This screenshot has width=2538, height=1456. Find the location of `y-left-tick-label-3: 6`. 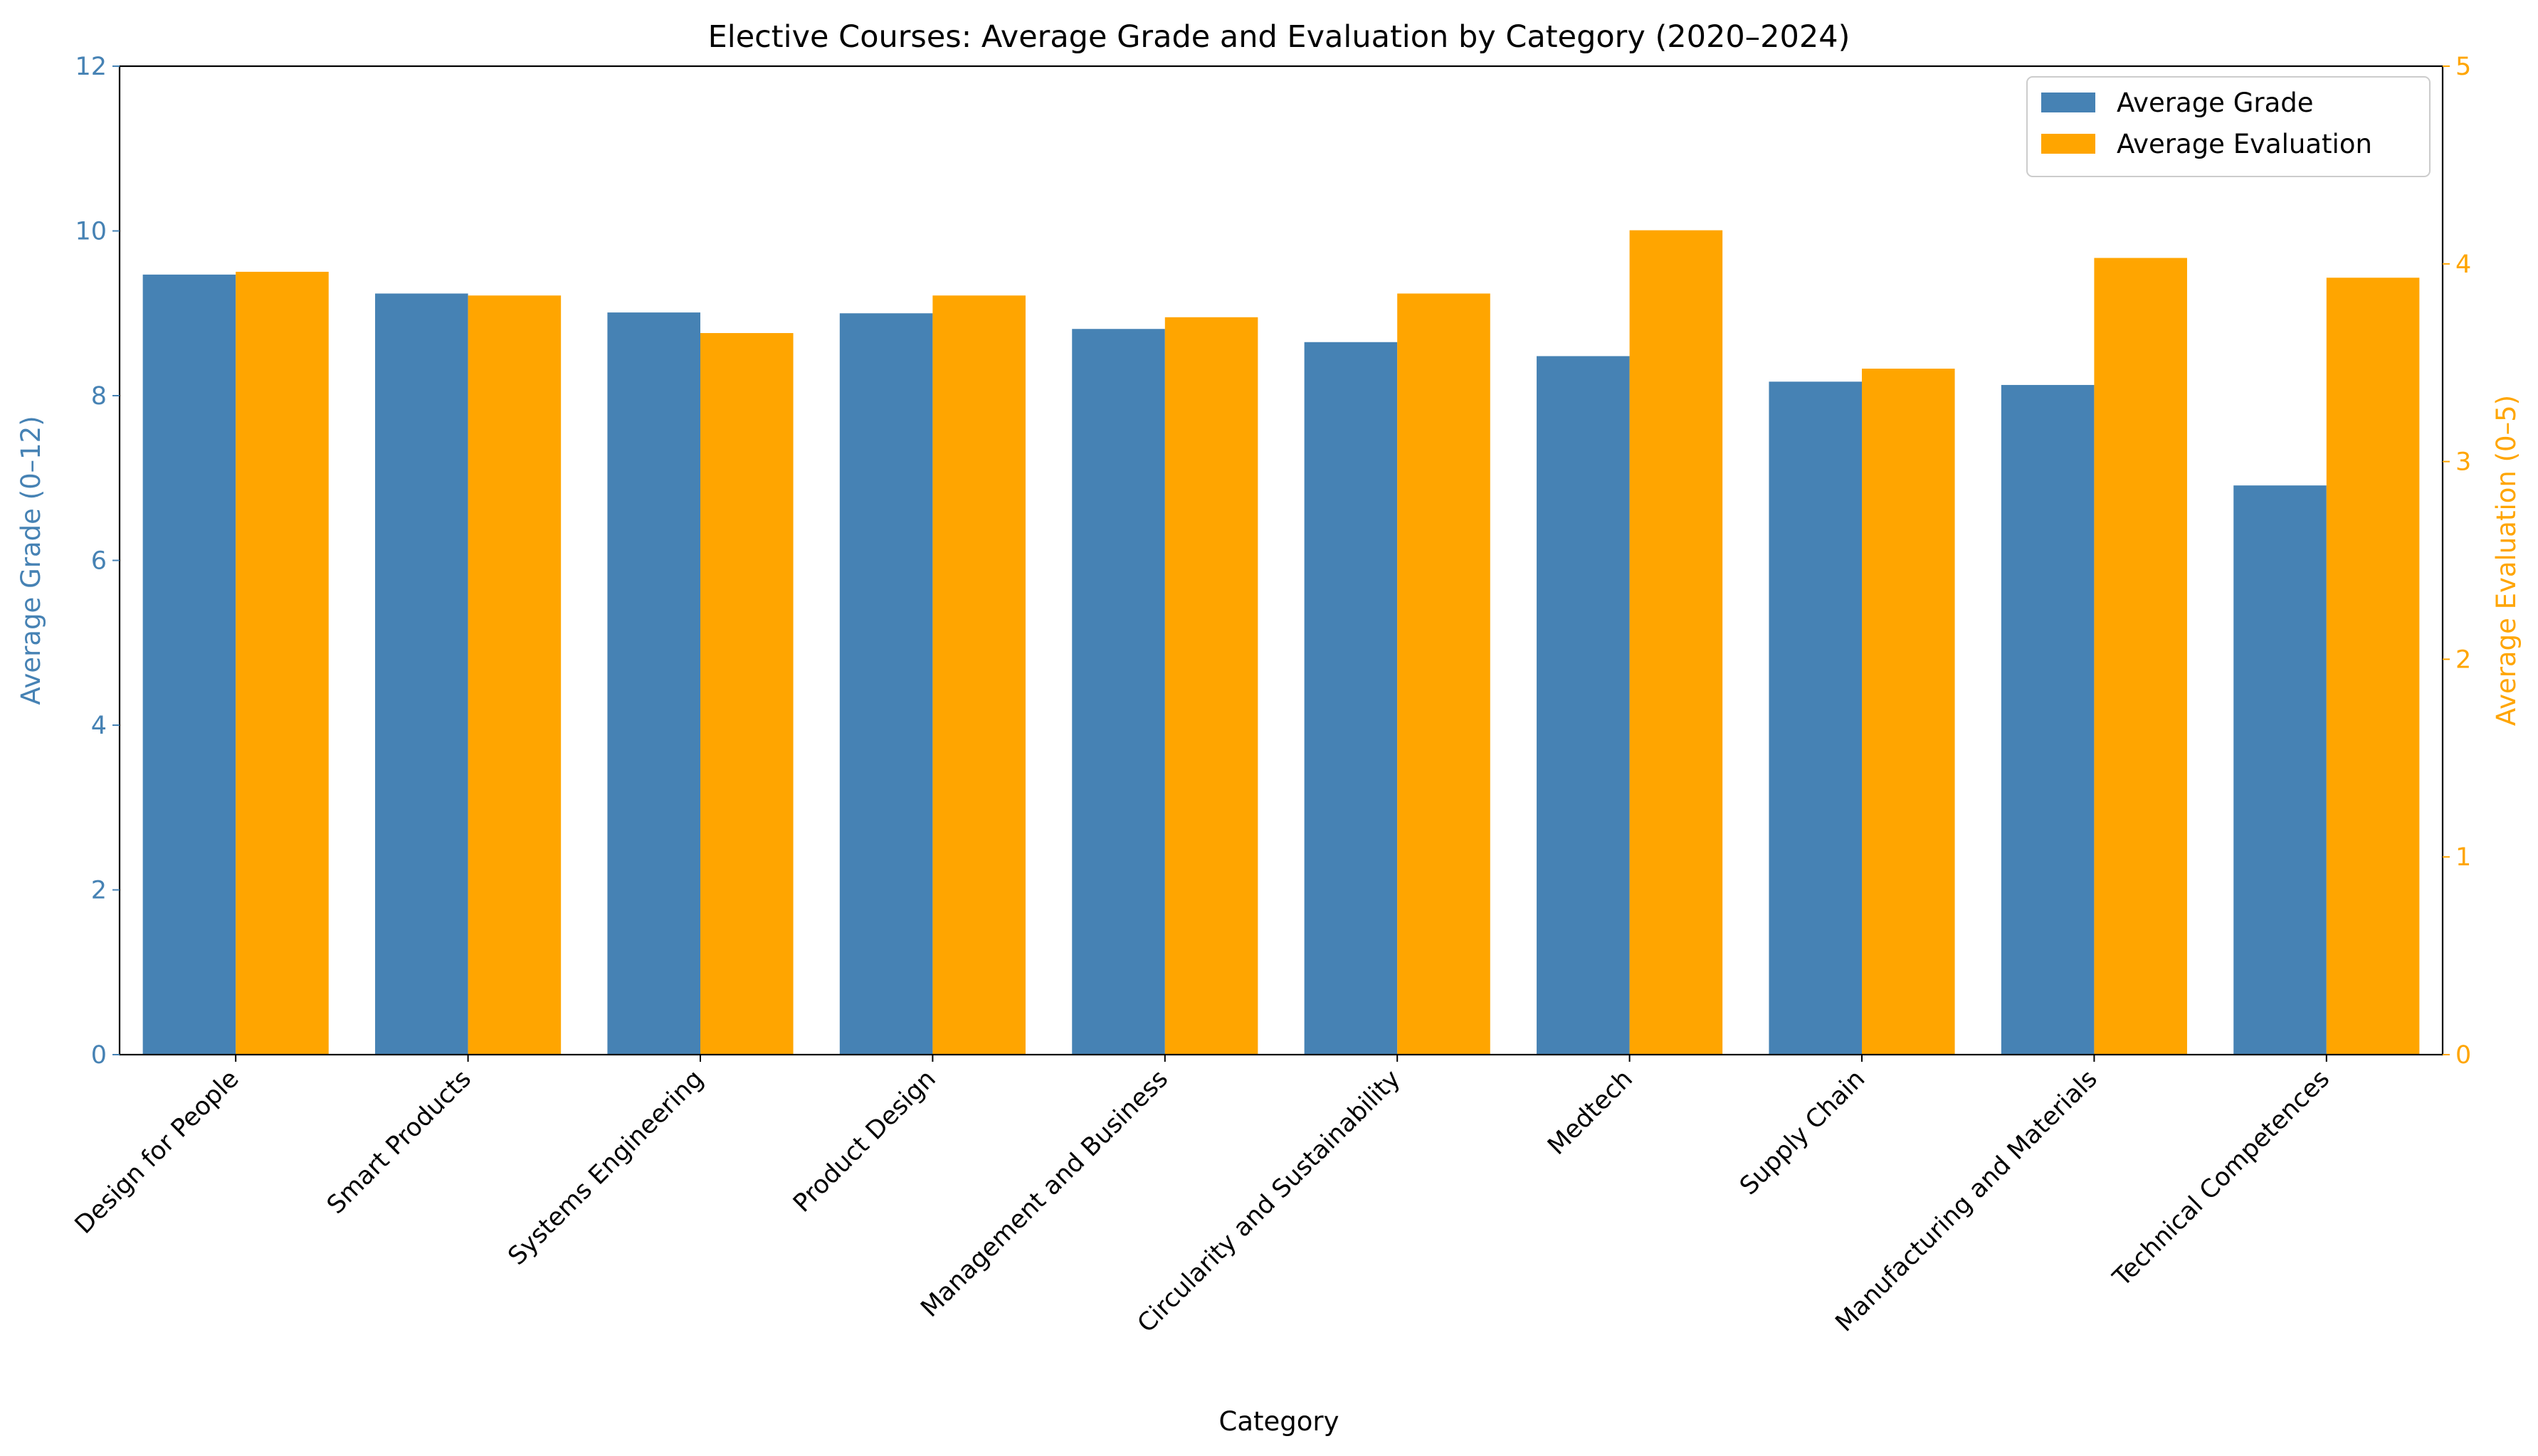

y-left-tick-label-3: 6 is located at coordinates (99, 561).